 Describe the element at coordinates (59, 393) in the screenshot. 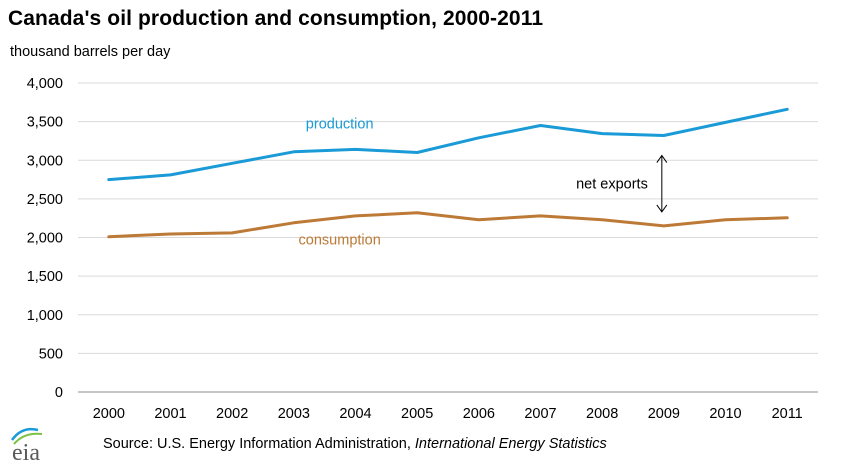

I see `y-tick-label: 0` at that location.